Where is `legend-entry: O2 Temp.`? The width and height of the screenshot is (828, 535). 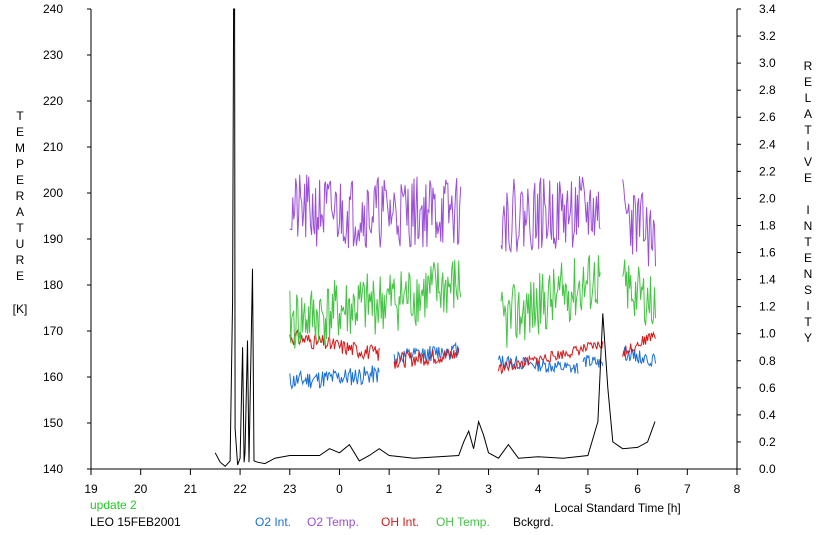
legend-entry: O2 Temp. is located at coordinates (333, 522).